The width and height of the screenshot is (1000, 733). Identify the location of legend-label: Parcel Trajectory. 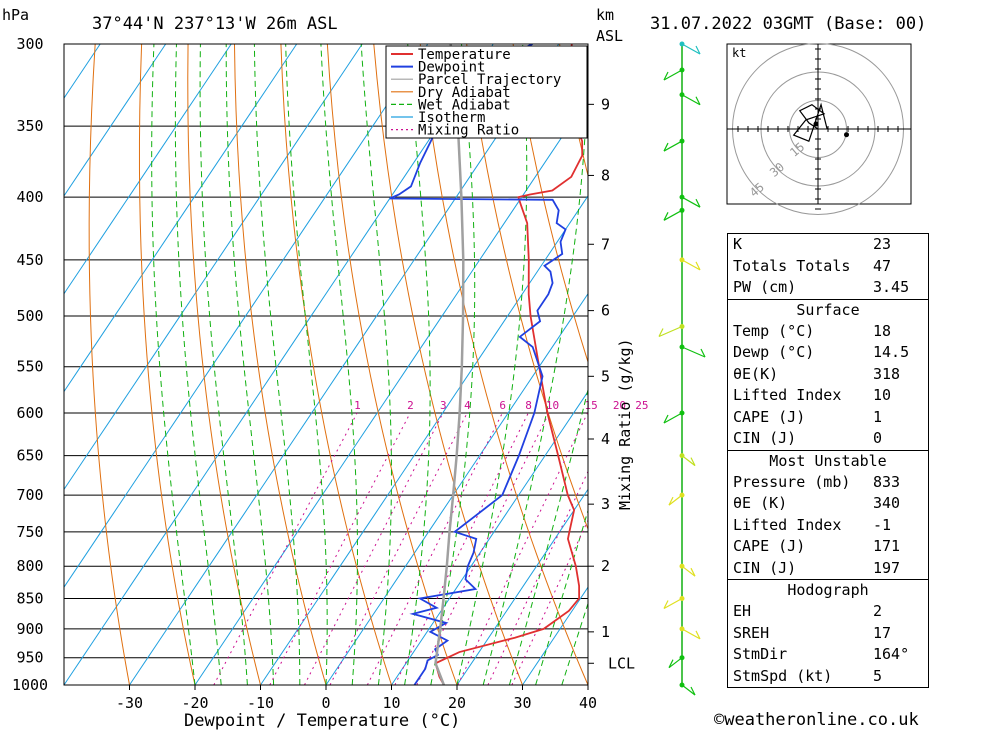
(489, 80).